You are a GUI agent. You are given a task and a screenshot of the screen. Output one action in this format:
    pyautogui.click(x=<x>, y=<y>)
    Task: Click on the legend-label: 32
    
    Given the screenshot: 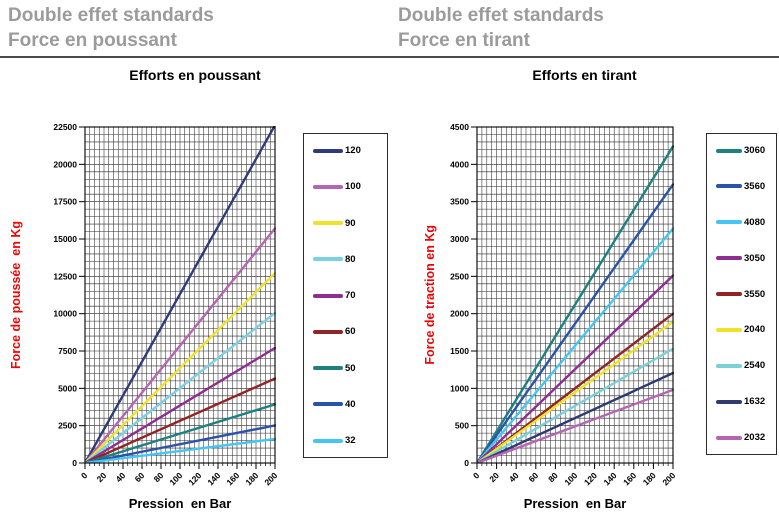 What is the action you would take?
    pyautogui.click(x=350, y=440)
    